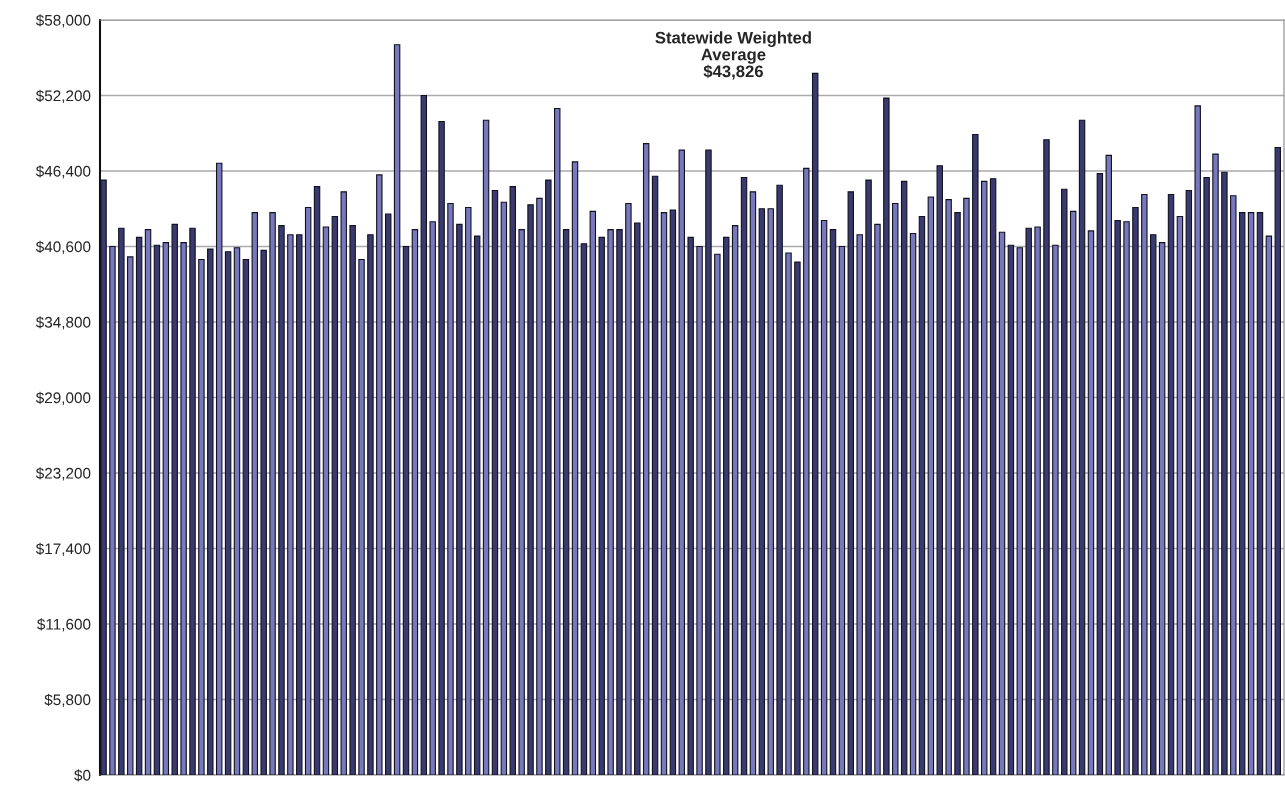 This screenshot has width=1285, height=785. I want to click on y-tick-label: $58,000, so click(63, 21).